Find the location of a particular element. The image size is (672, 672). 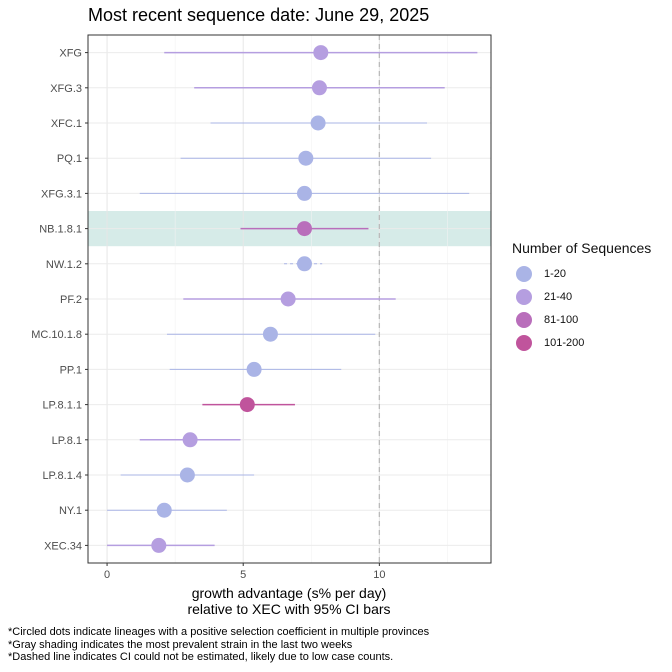

legend-label: 1-20 is located at coordinates (555, 273).